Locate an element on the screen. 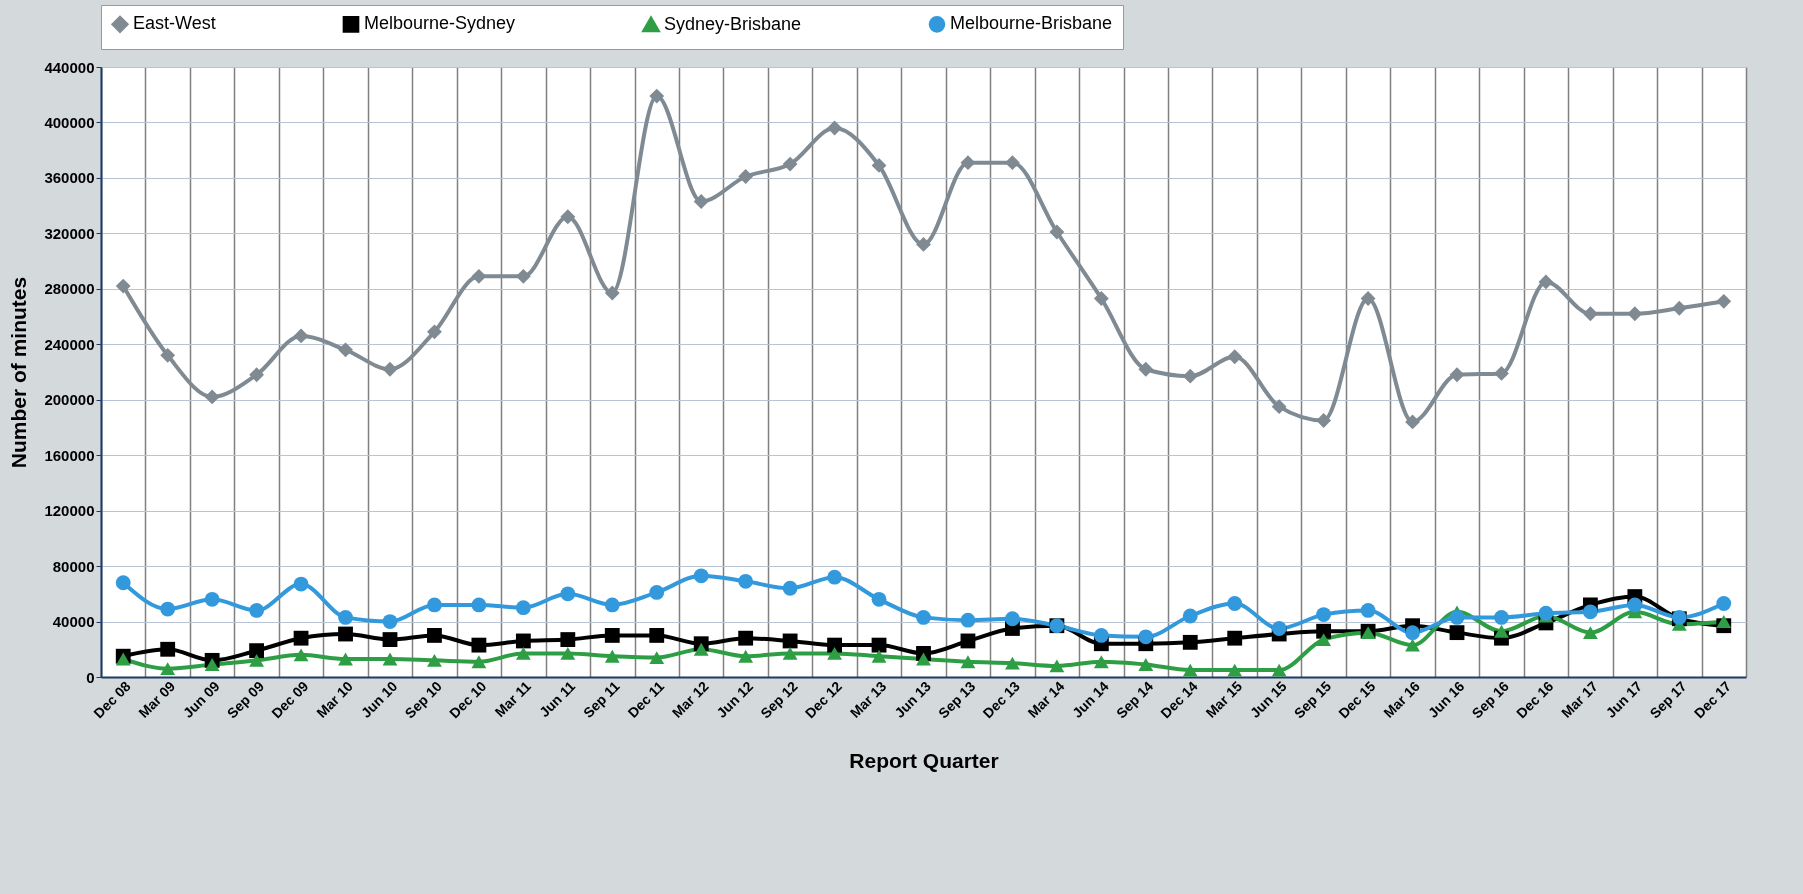  x-tick-label: Jun 09 is located at coordinates (201, 699).